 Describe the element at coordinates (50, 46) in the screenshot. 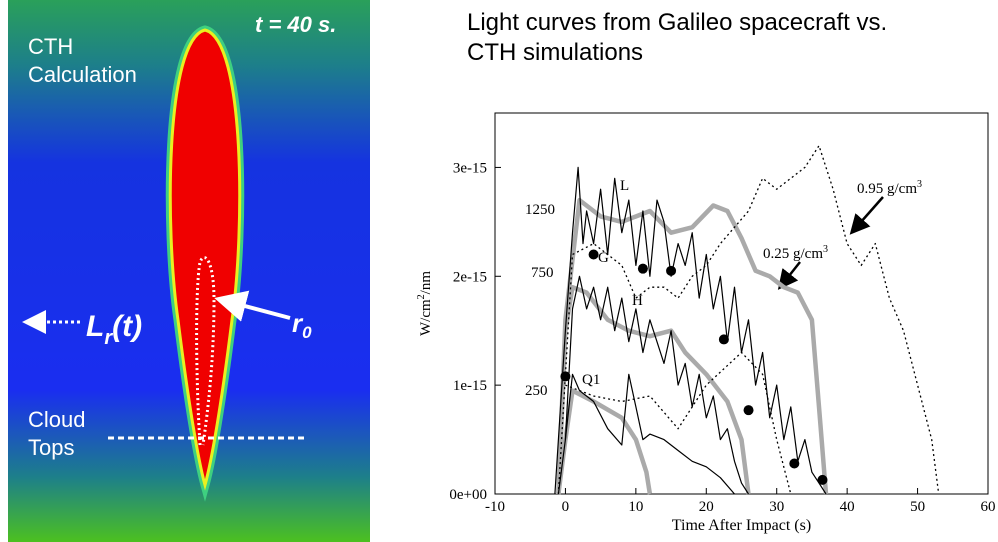

I see `sim-label: CTH` at that location.